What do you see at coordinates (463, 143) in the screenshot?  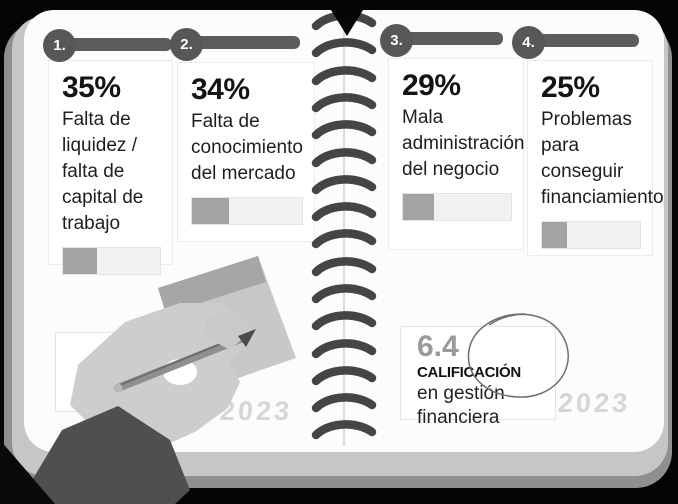 I see `stat-label-3: Mala administración del negocio` at bounding box center [463, 143].